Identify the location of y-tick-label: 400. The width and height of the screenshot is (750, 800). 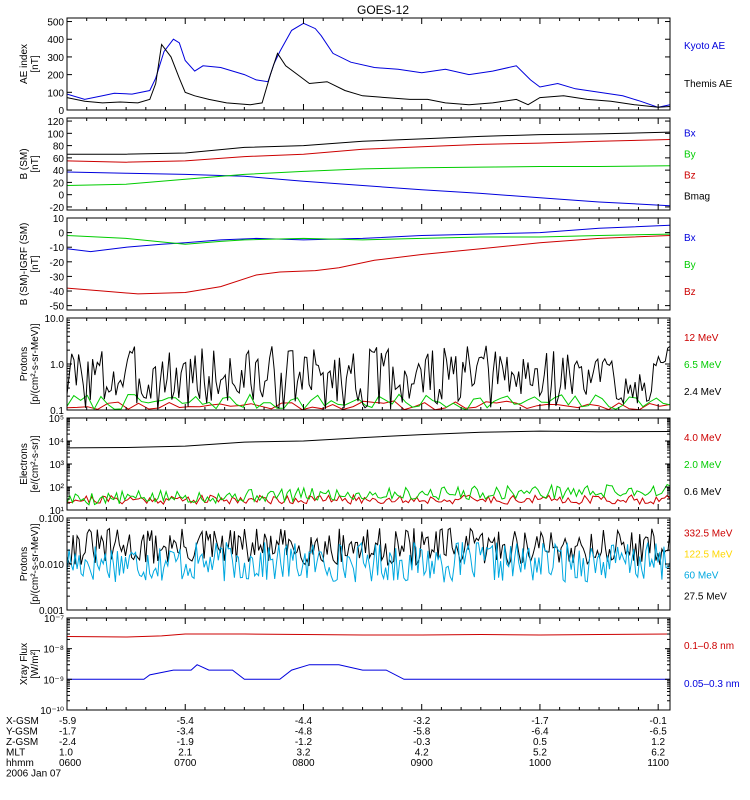
(55, 40).